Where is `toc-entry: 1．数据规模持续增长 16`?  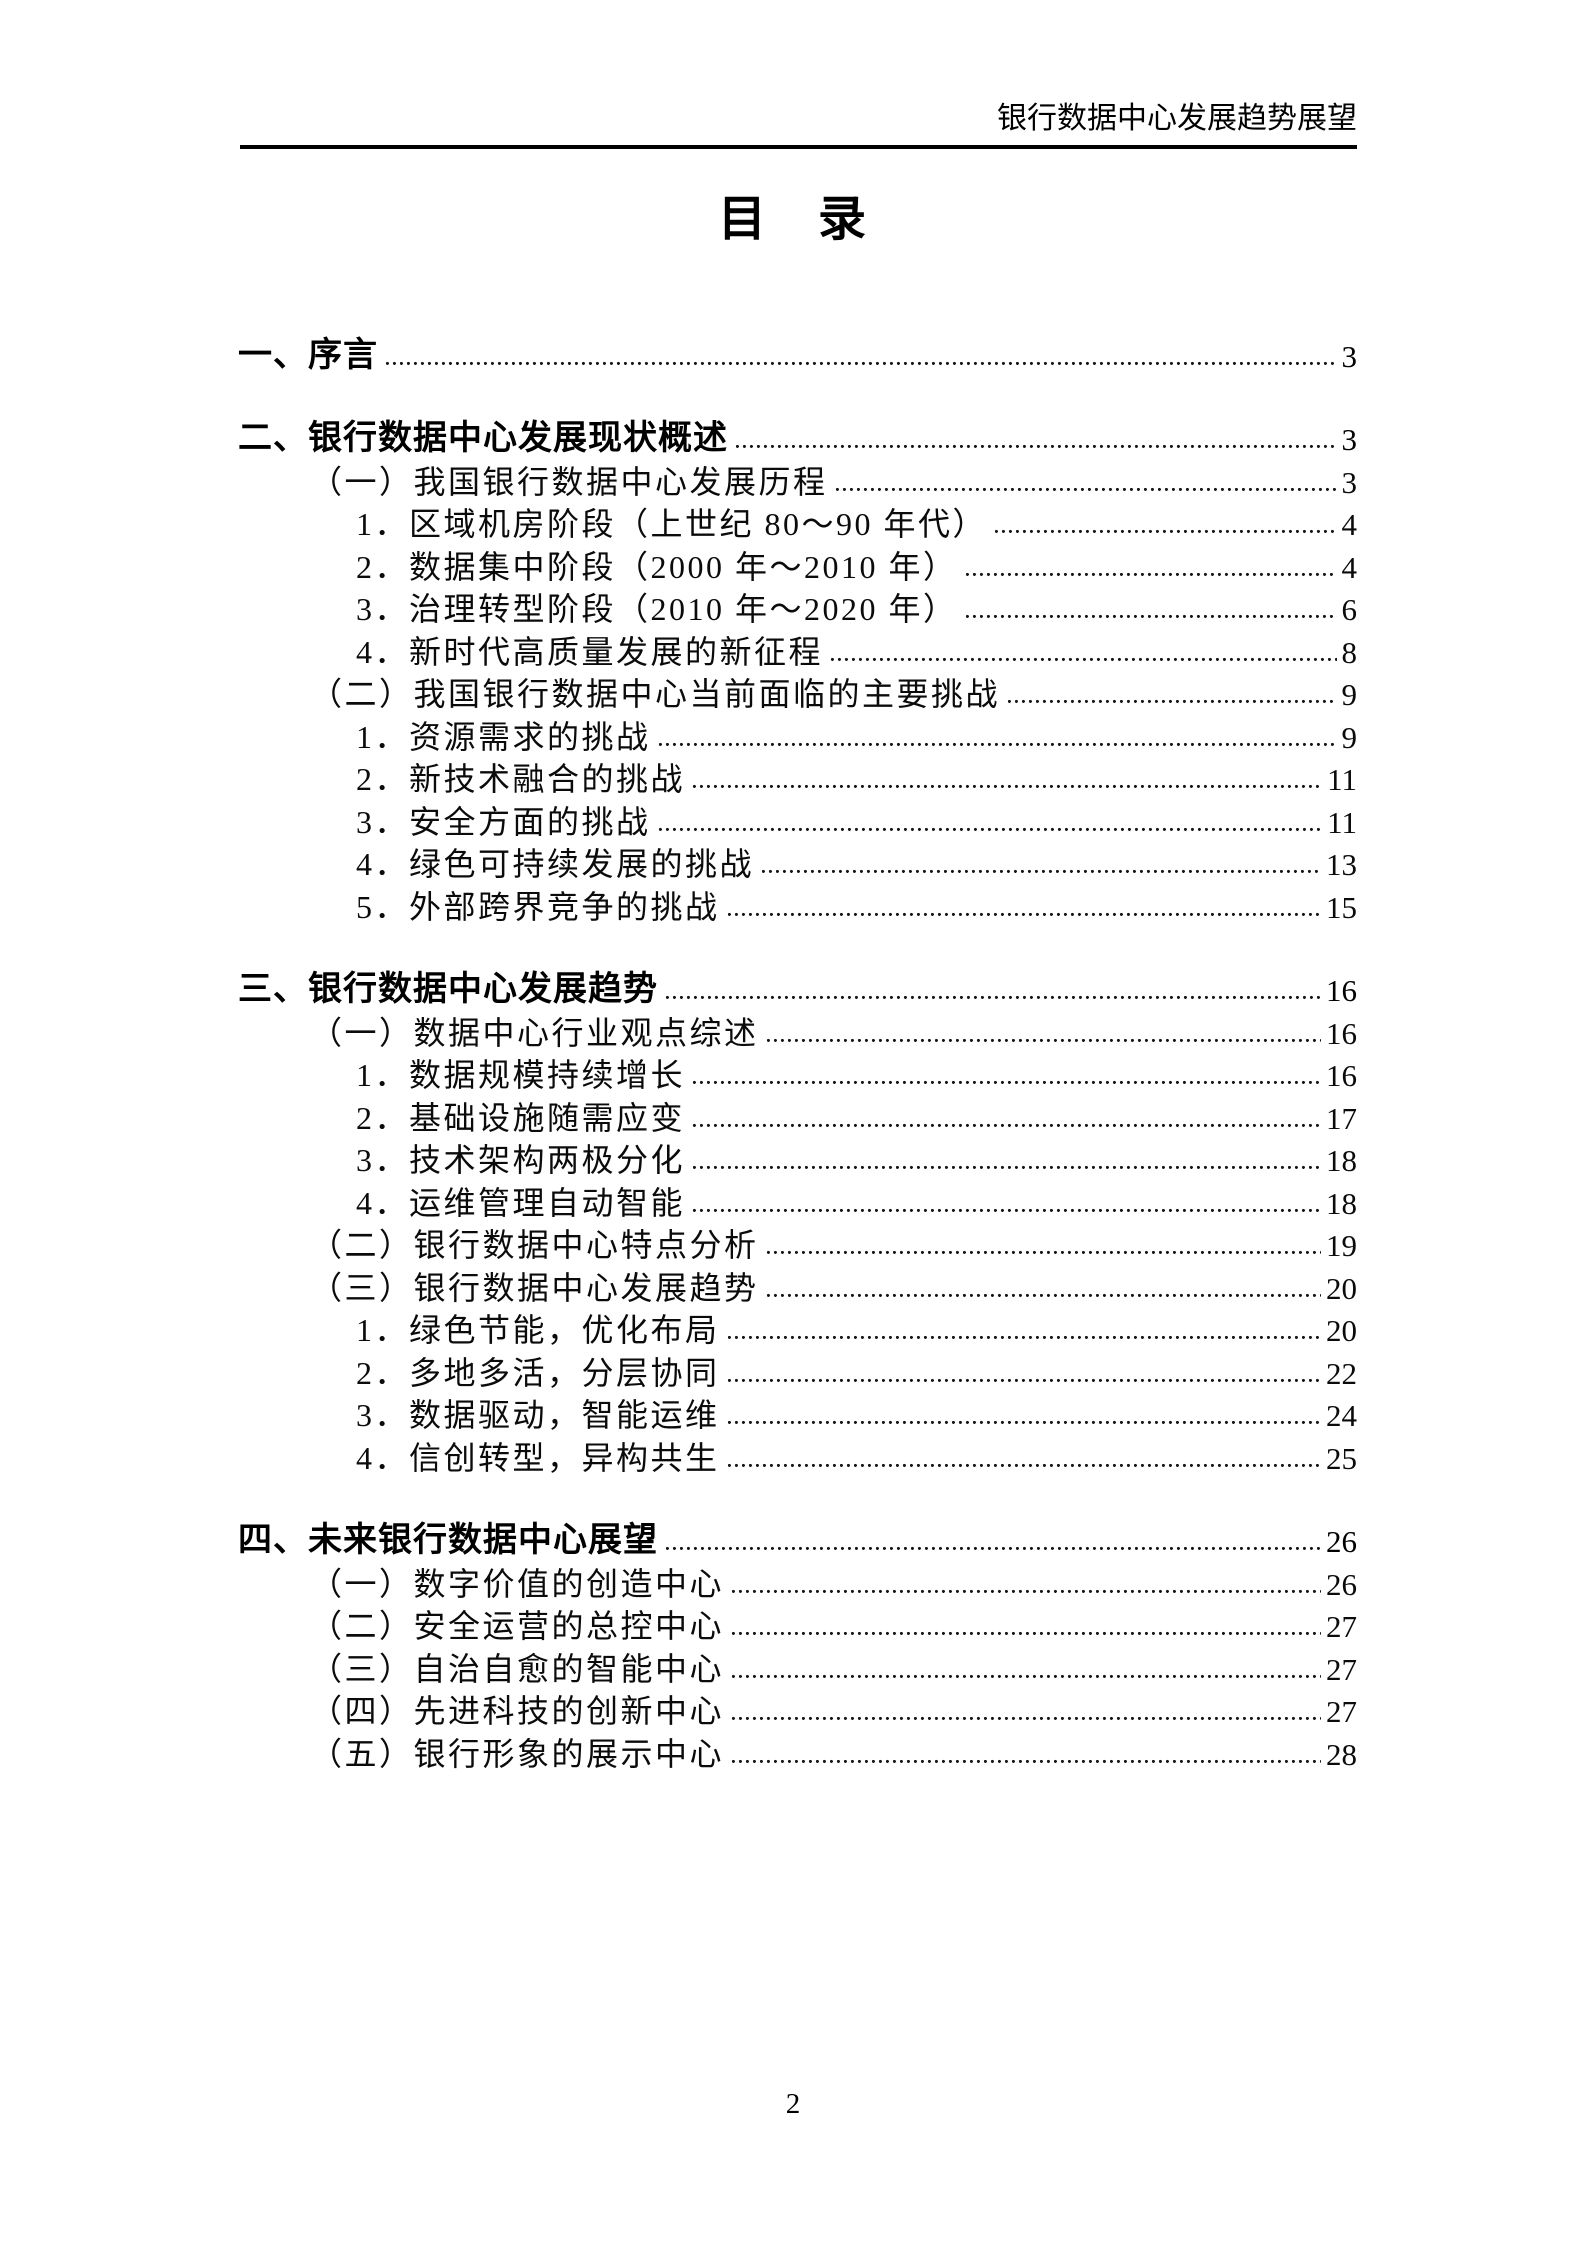 toc-entry: 1．数据规模持续增长 16 is located at coordinates (797, 1072).